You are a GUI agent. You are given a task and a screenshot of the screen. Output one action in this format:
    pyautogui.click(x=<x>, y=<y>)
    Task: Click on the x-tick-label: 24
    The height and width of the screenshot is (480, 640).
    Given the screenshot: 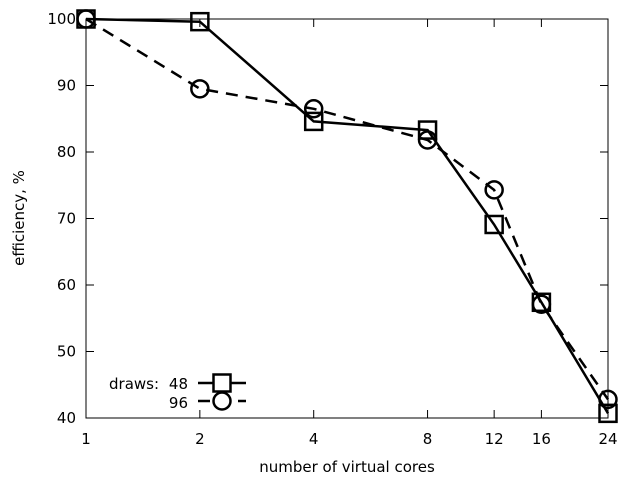 What is the action you would take?
    pyautogui.click(x=607, y=439)
    